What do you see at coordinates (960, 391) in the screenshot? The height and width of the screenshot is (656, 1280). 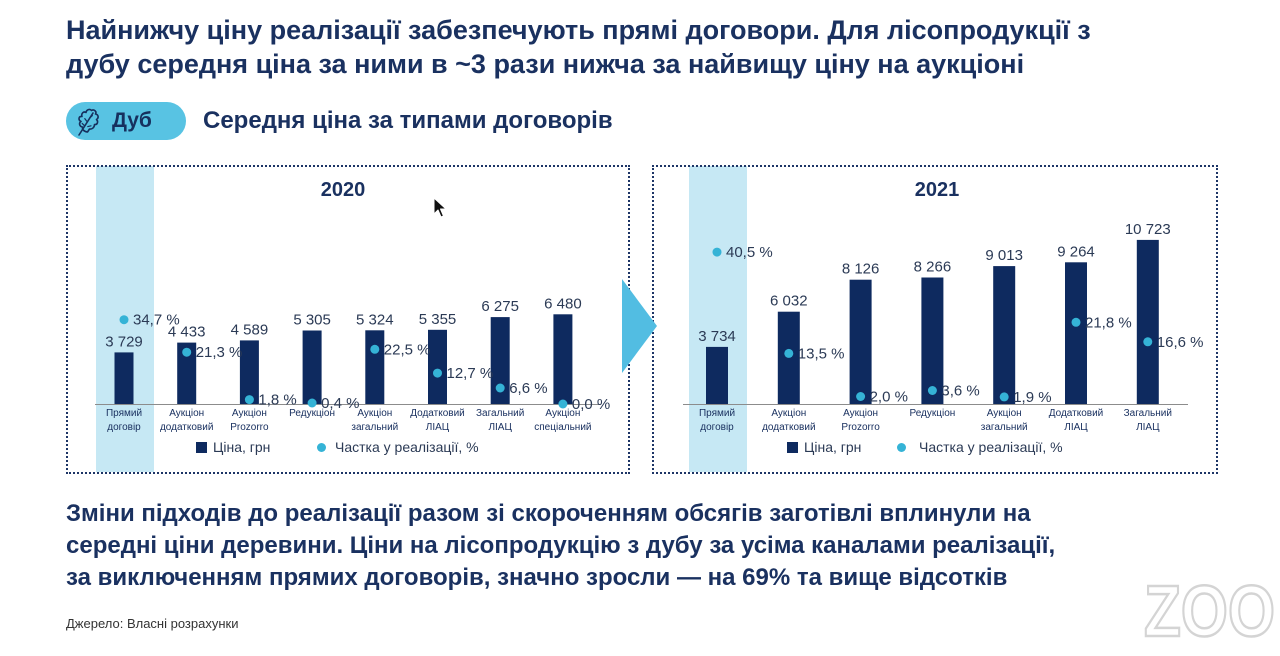 I see `share-value-label: 3,6 %` at bounding box center [960, 391].